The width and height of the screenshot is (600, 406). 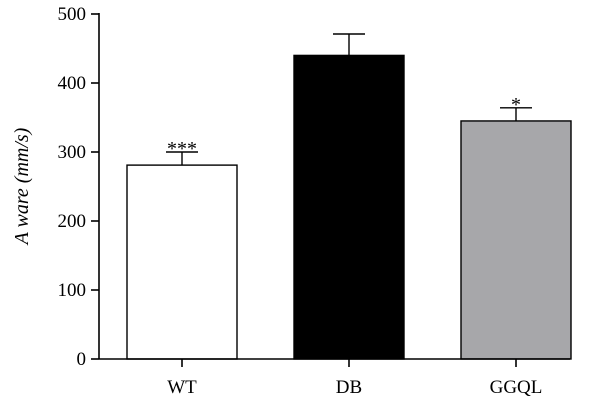 What do you see at coordinates (349, 387) in the screenshot?
I see `x-tick-label-db: DB` at bounding box center [349, 387].